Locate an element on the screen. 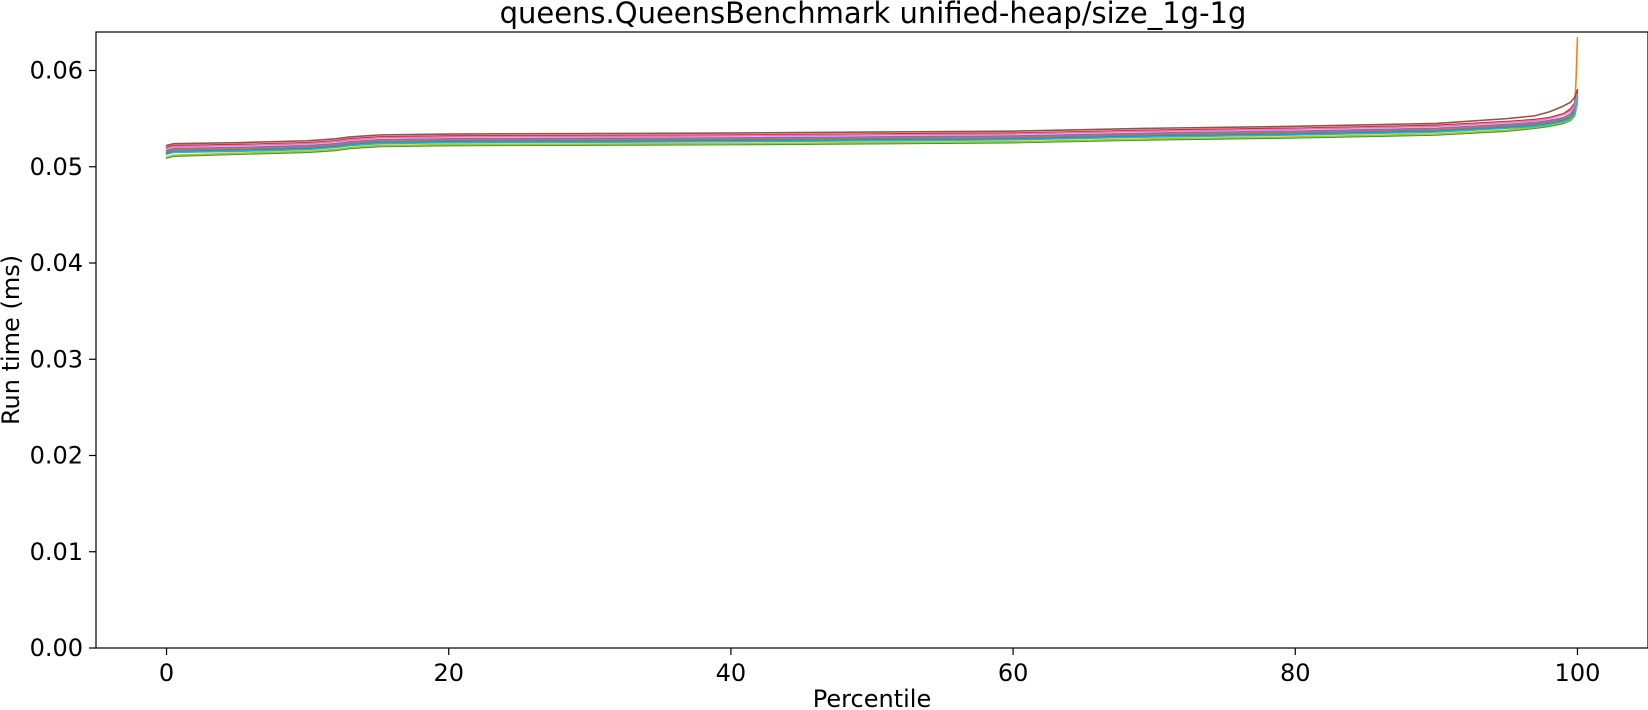 Image resolution: width=1648 pixels, height=710 pixels. y-axis-ticks: 0.00 0.01 0.02 0.03 0.04 0.05 0.06 is located at coordinates (63, 359).